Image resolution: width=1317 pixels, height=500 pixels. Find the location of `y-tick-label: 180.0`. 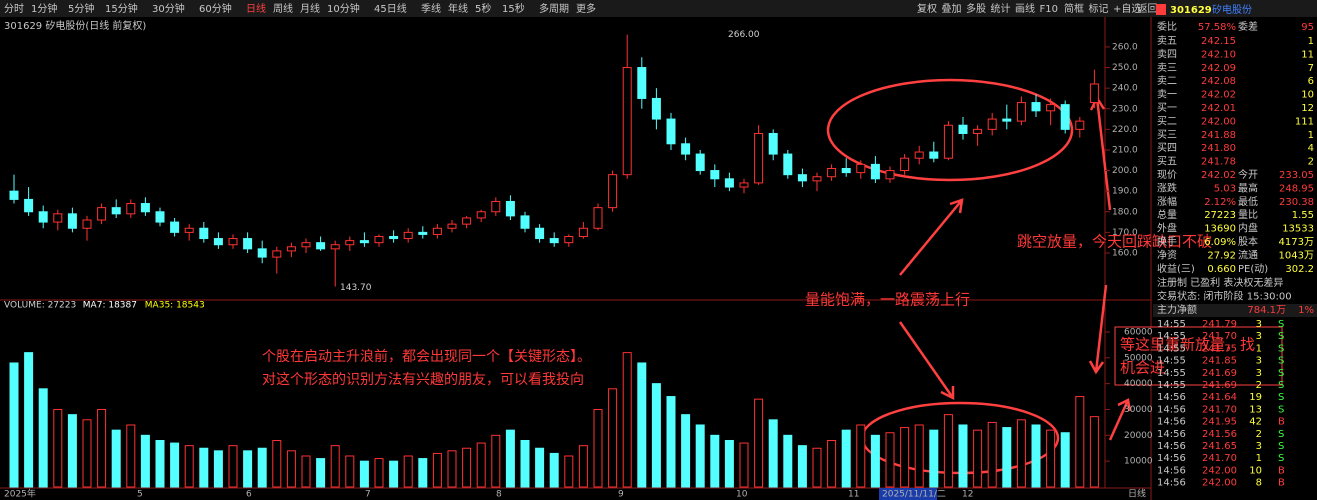

y-tick-label: 180.0 is located at coordinates (1125, 212).